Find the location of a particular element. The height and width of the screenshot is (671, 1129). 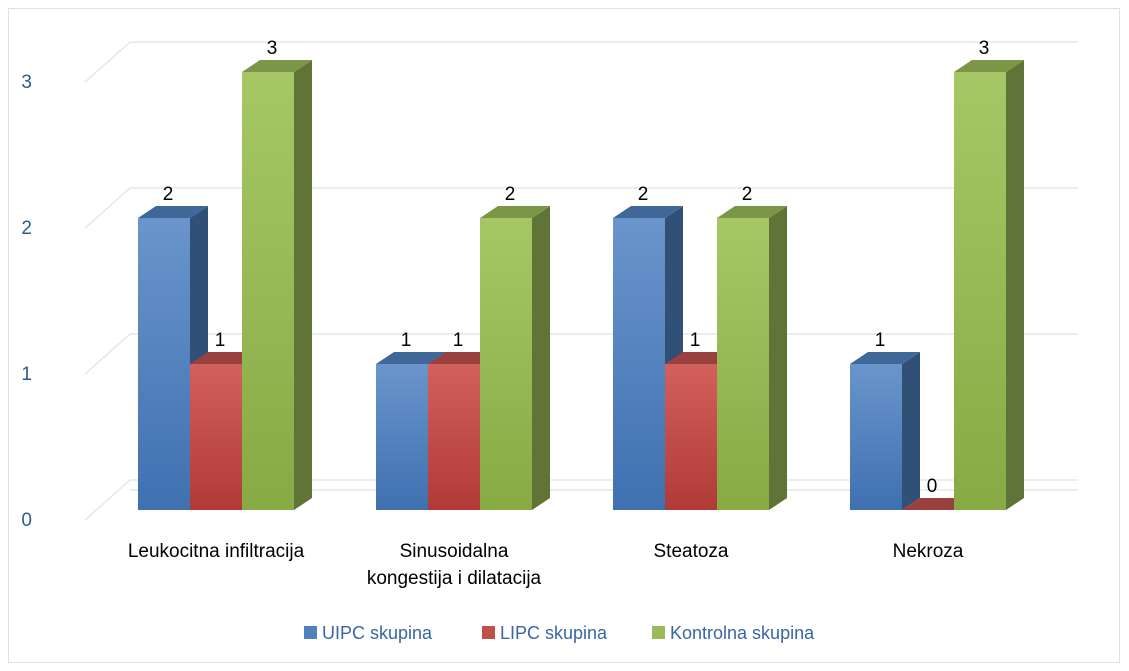

y-tick-label: 3 is located at coordinates (26, 82).